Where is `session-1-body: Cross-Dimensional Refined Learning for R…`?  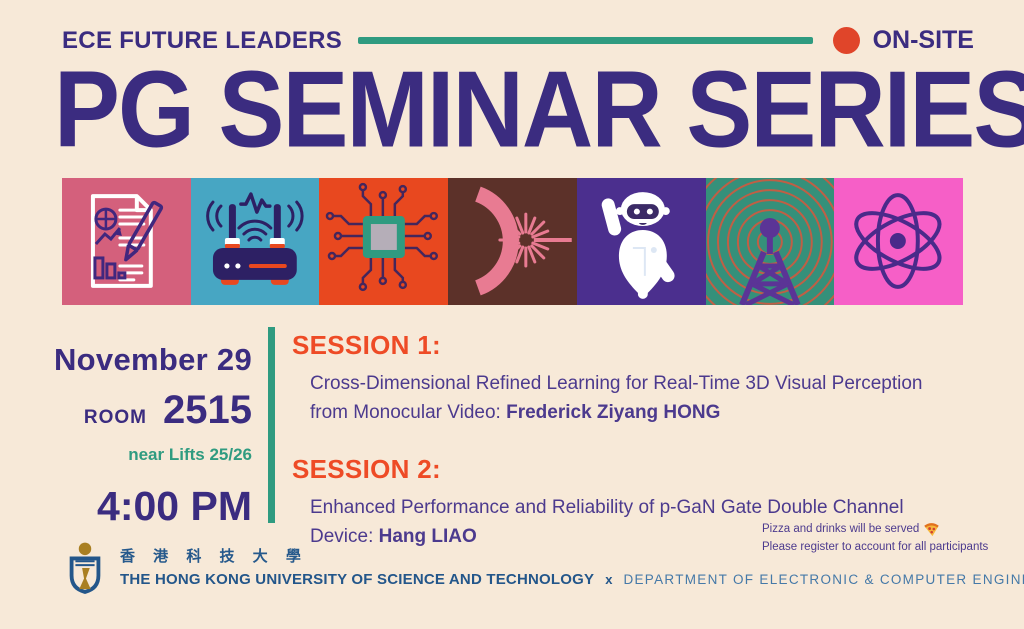
session-1-body: Cross-Dimensional Refined Learning for R… is located at coordinates (621, 398).